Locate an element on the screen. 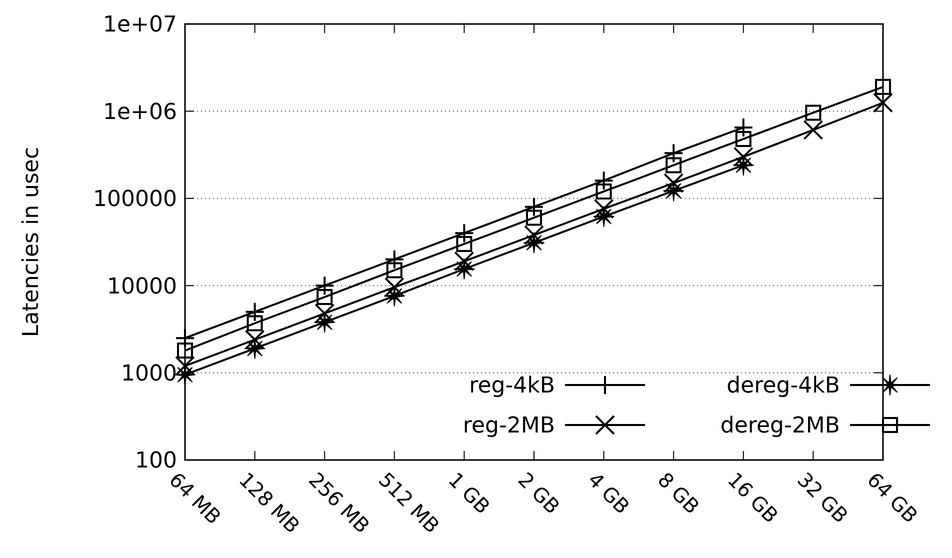  legend-label: reg-4kB is located at coordinates (512, 386).